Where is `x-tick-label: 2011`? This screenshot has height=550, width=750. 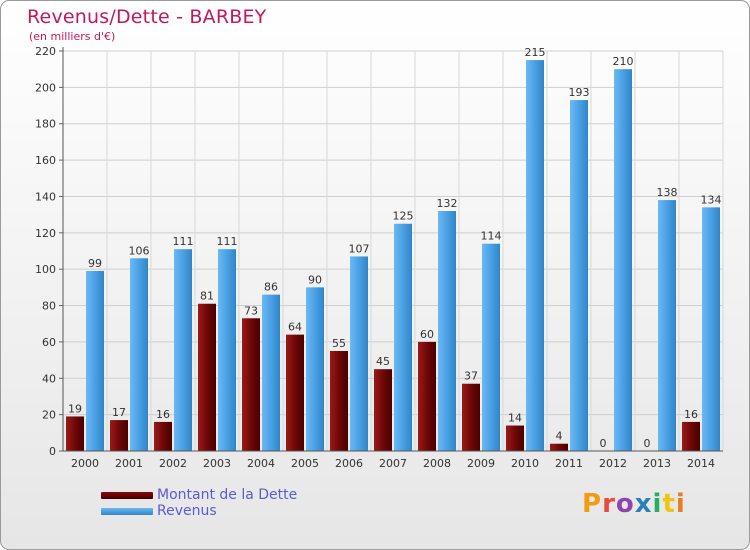 x-tick-label: 2011 is located at coordinates (569, 463).